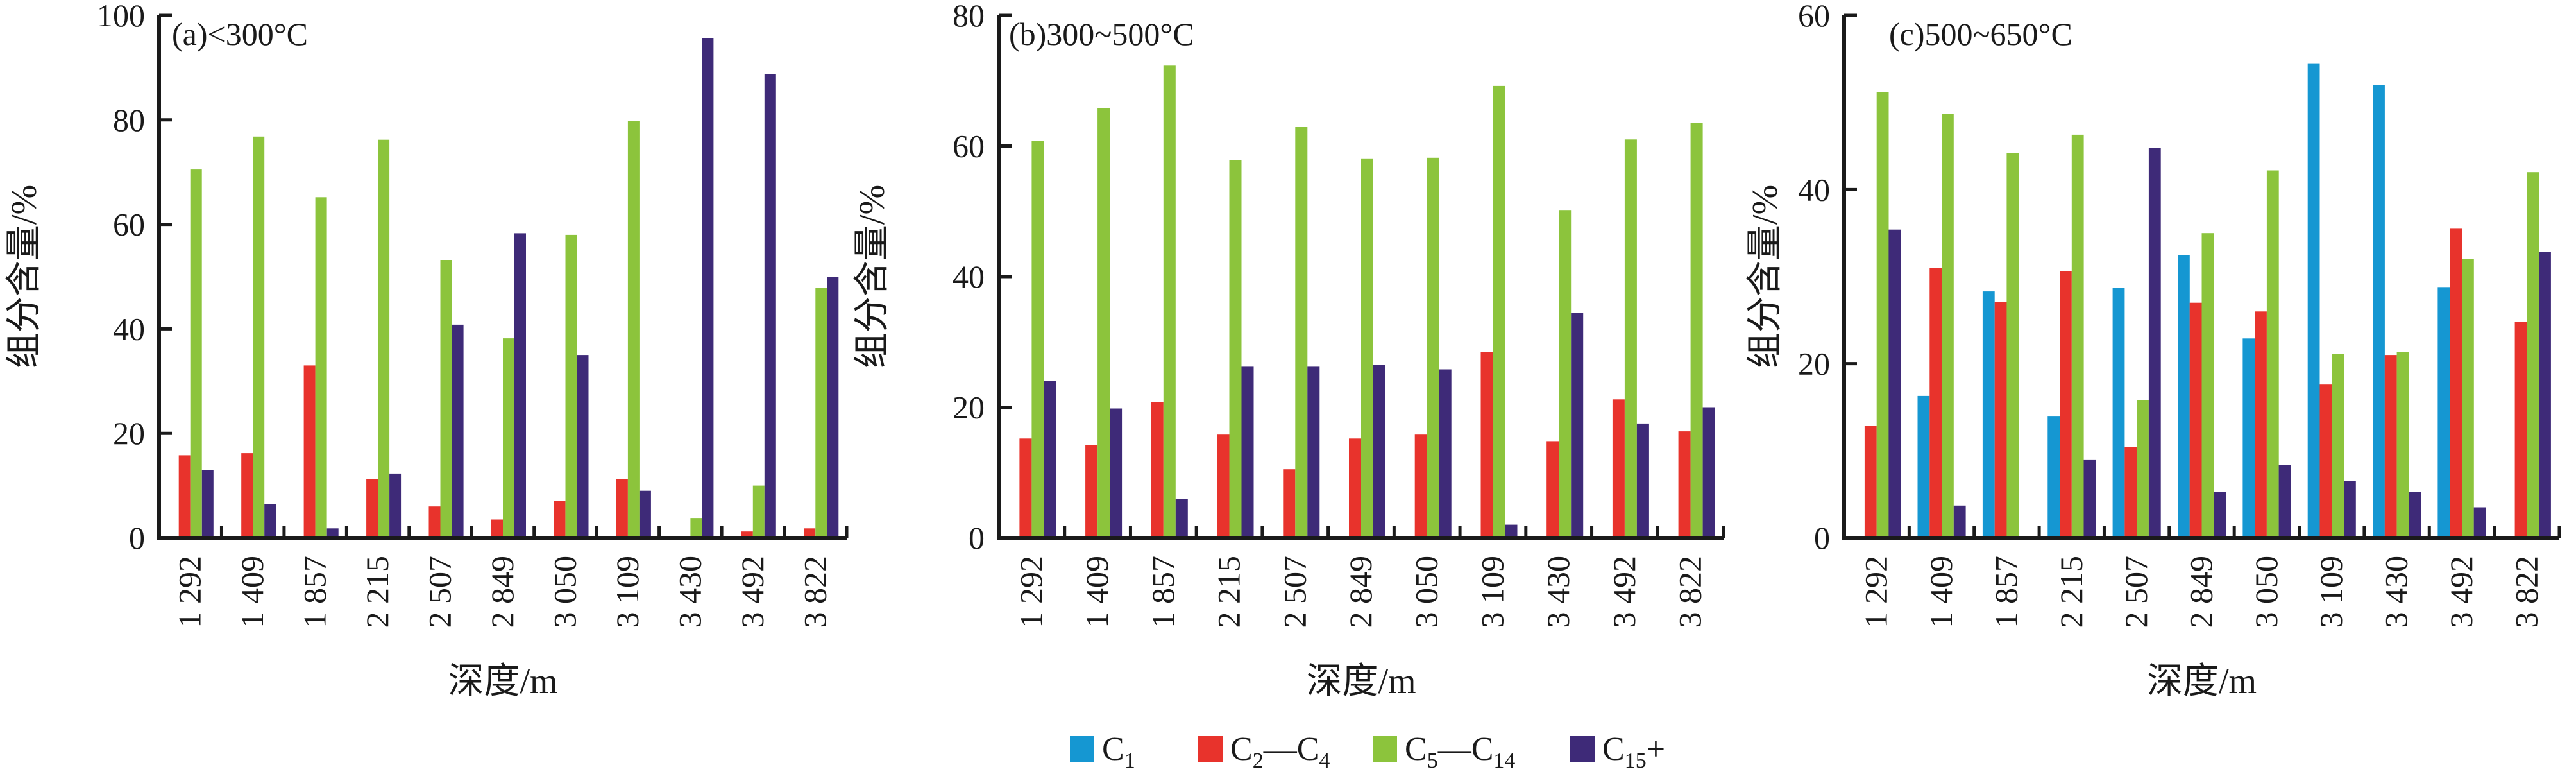  Describe the element at coordinates (377, 592) in the screenshot. I see `x-tick-label: 2 215` at that location.